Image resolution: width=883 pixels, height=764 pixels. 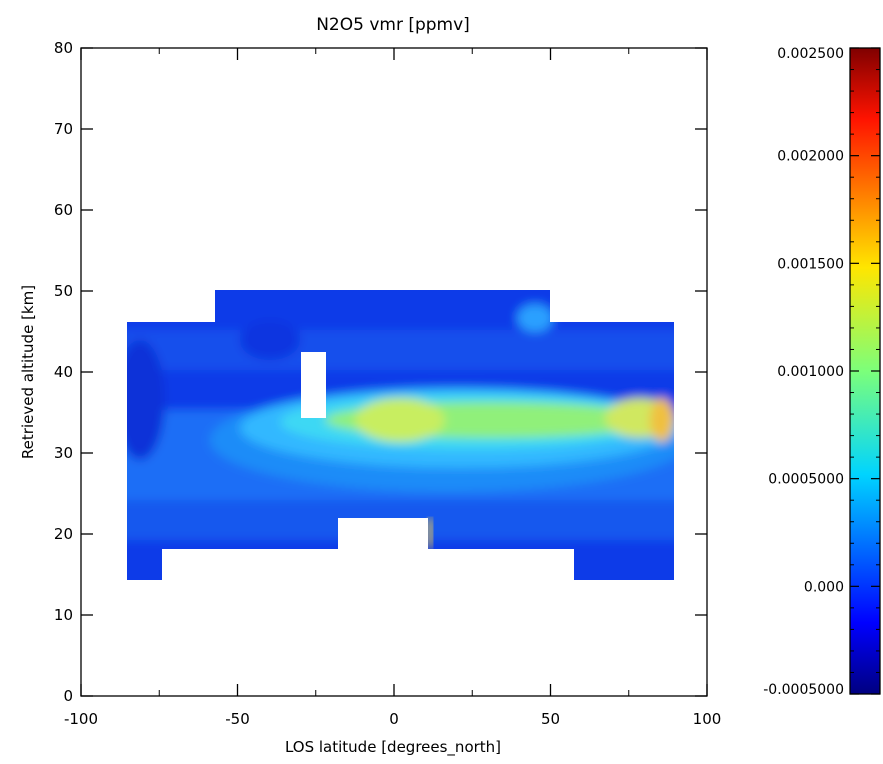 I want to click on colorbar-tick-label: 0.0005000, so click(x=806, y=480).